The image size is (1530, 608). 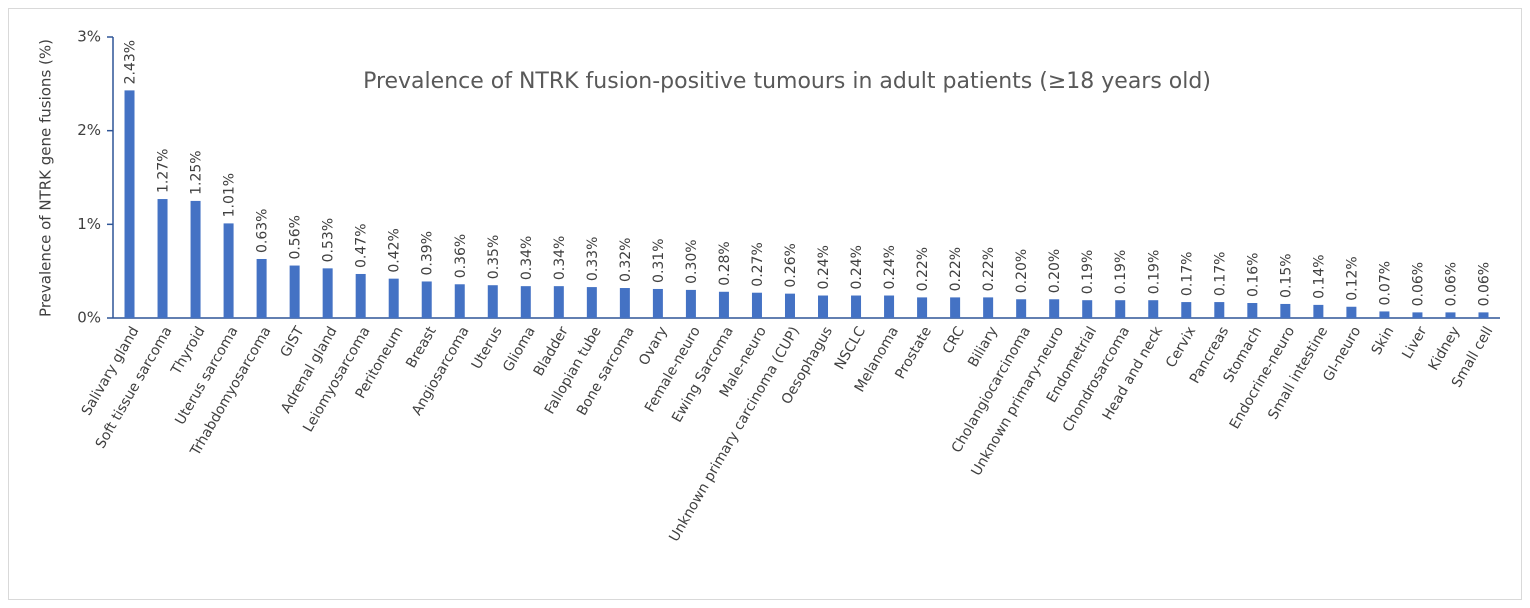 What do you see at coordinates (494, 257) in the screenshot?
I see `value-label: 0.35%` at bounding box center [494, 257].